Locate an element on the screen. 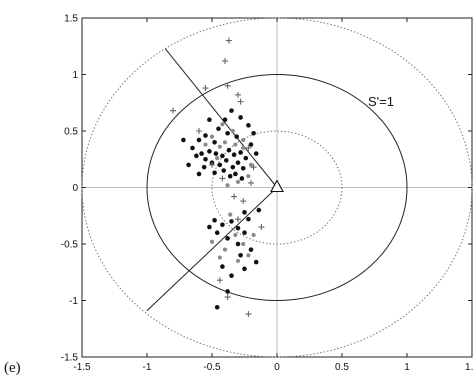  y-tick-label: -0.5 is located at coordinates (70, 245).